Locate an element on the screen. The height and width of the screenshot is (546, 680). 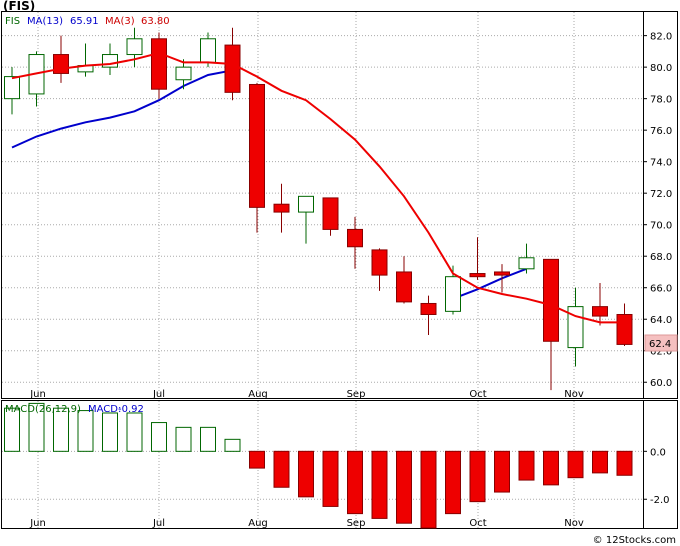
macd-x-label: Sep is located at coordinates (356, 523).